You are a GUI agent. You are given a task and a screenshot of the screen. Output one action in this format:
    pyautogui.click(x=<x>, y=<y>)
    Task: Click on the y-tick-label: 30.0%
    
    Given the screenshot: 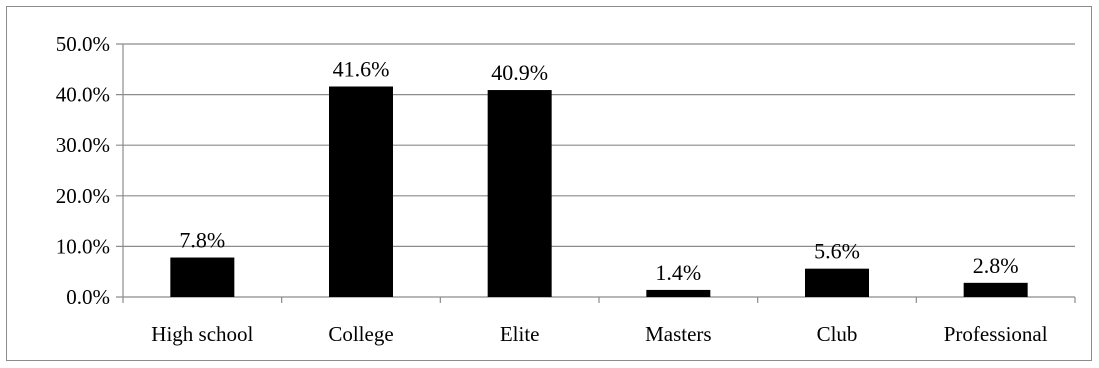 What is the action you would take?
    pyautogui.click(x=83, y=145)
    